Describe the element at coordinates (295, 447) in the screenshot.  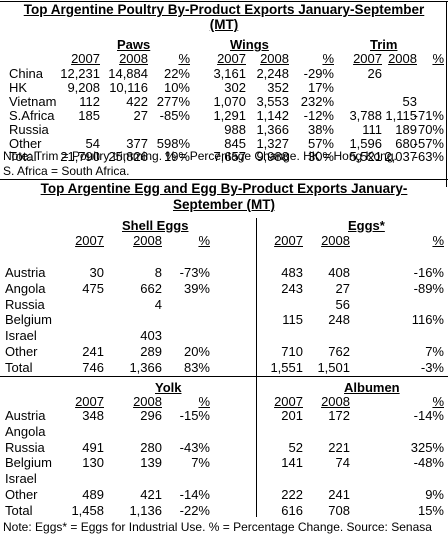
I see `egg-bottom-cell: 52` at that location.